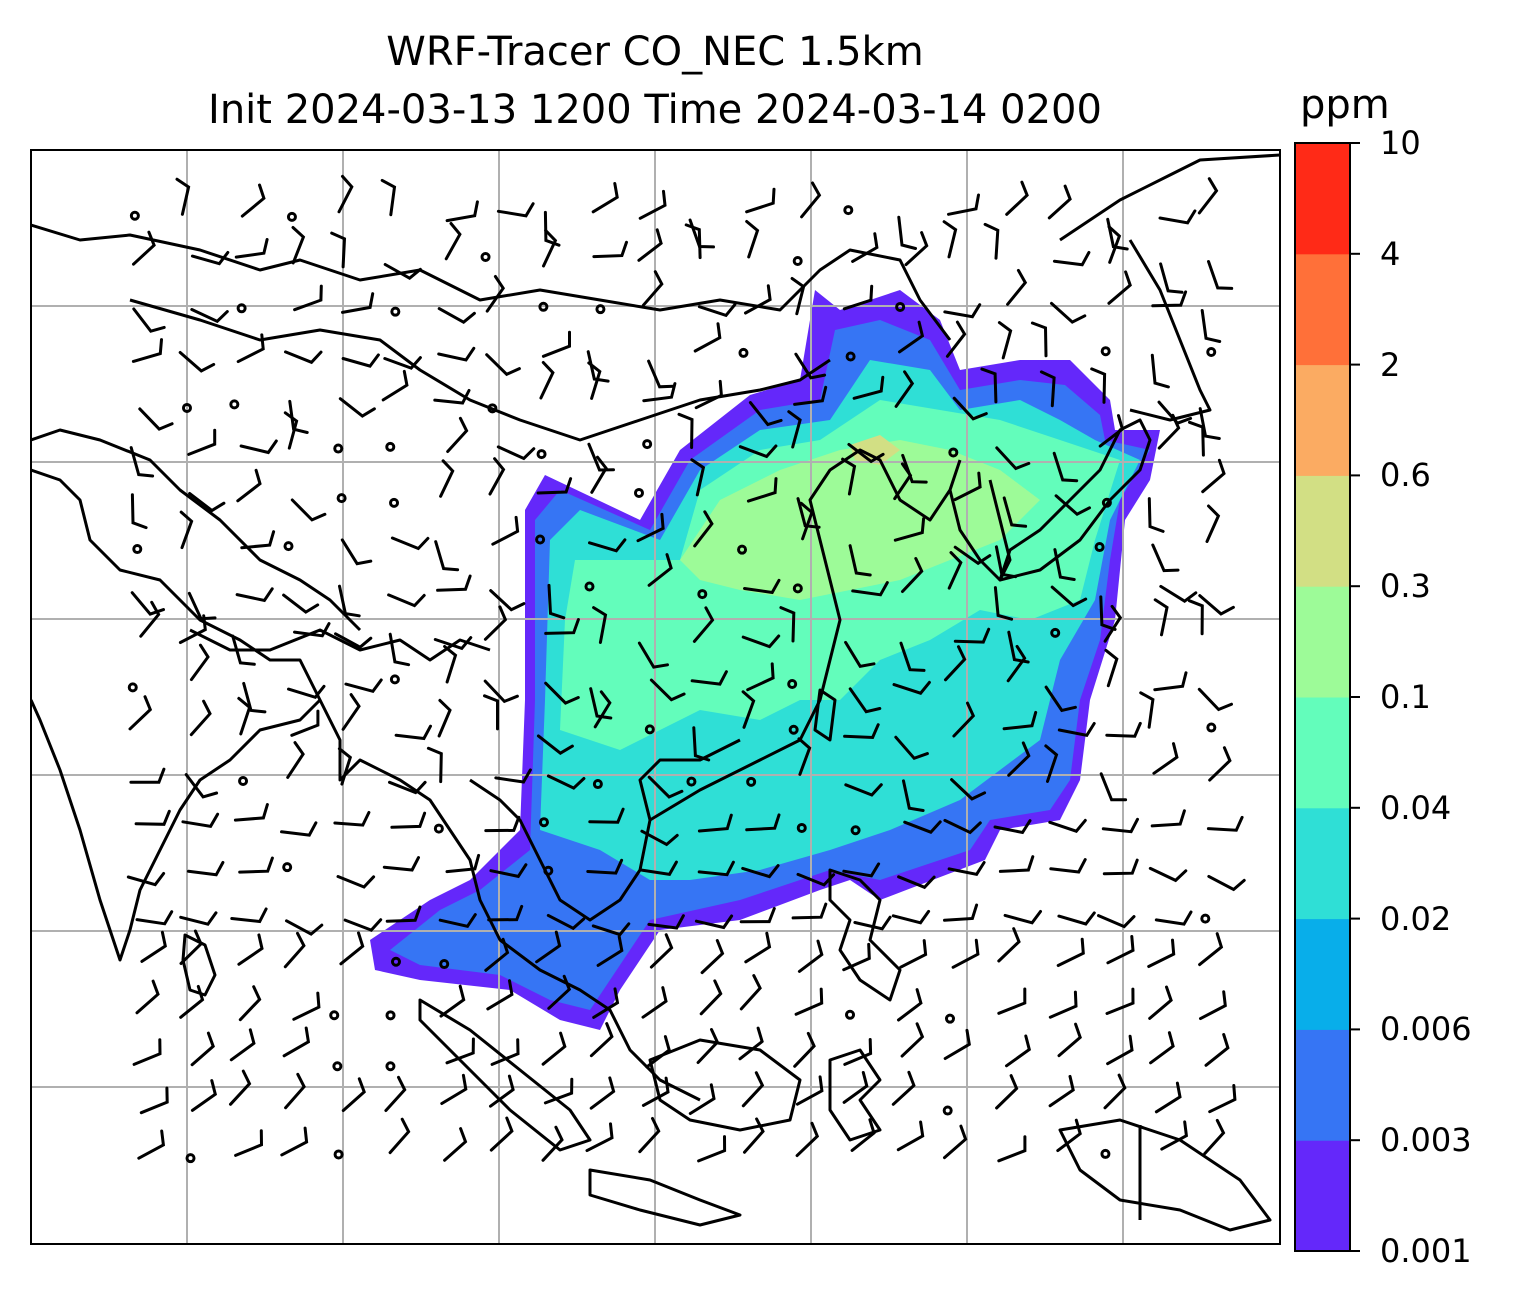  Describe the element at coordinates (1405, 697) in the screenshot. I see `colorbar-tick-label: 0.1` at that location.